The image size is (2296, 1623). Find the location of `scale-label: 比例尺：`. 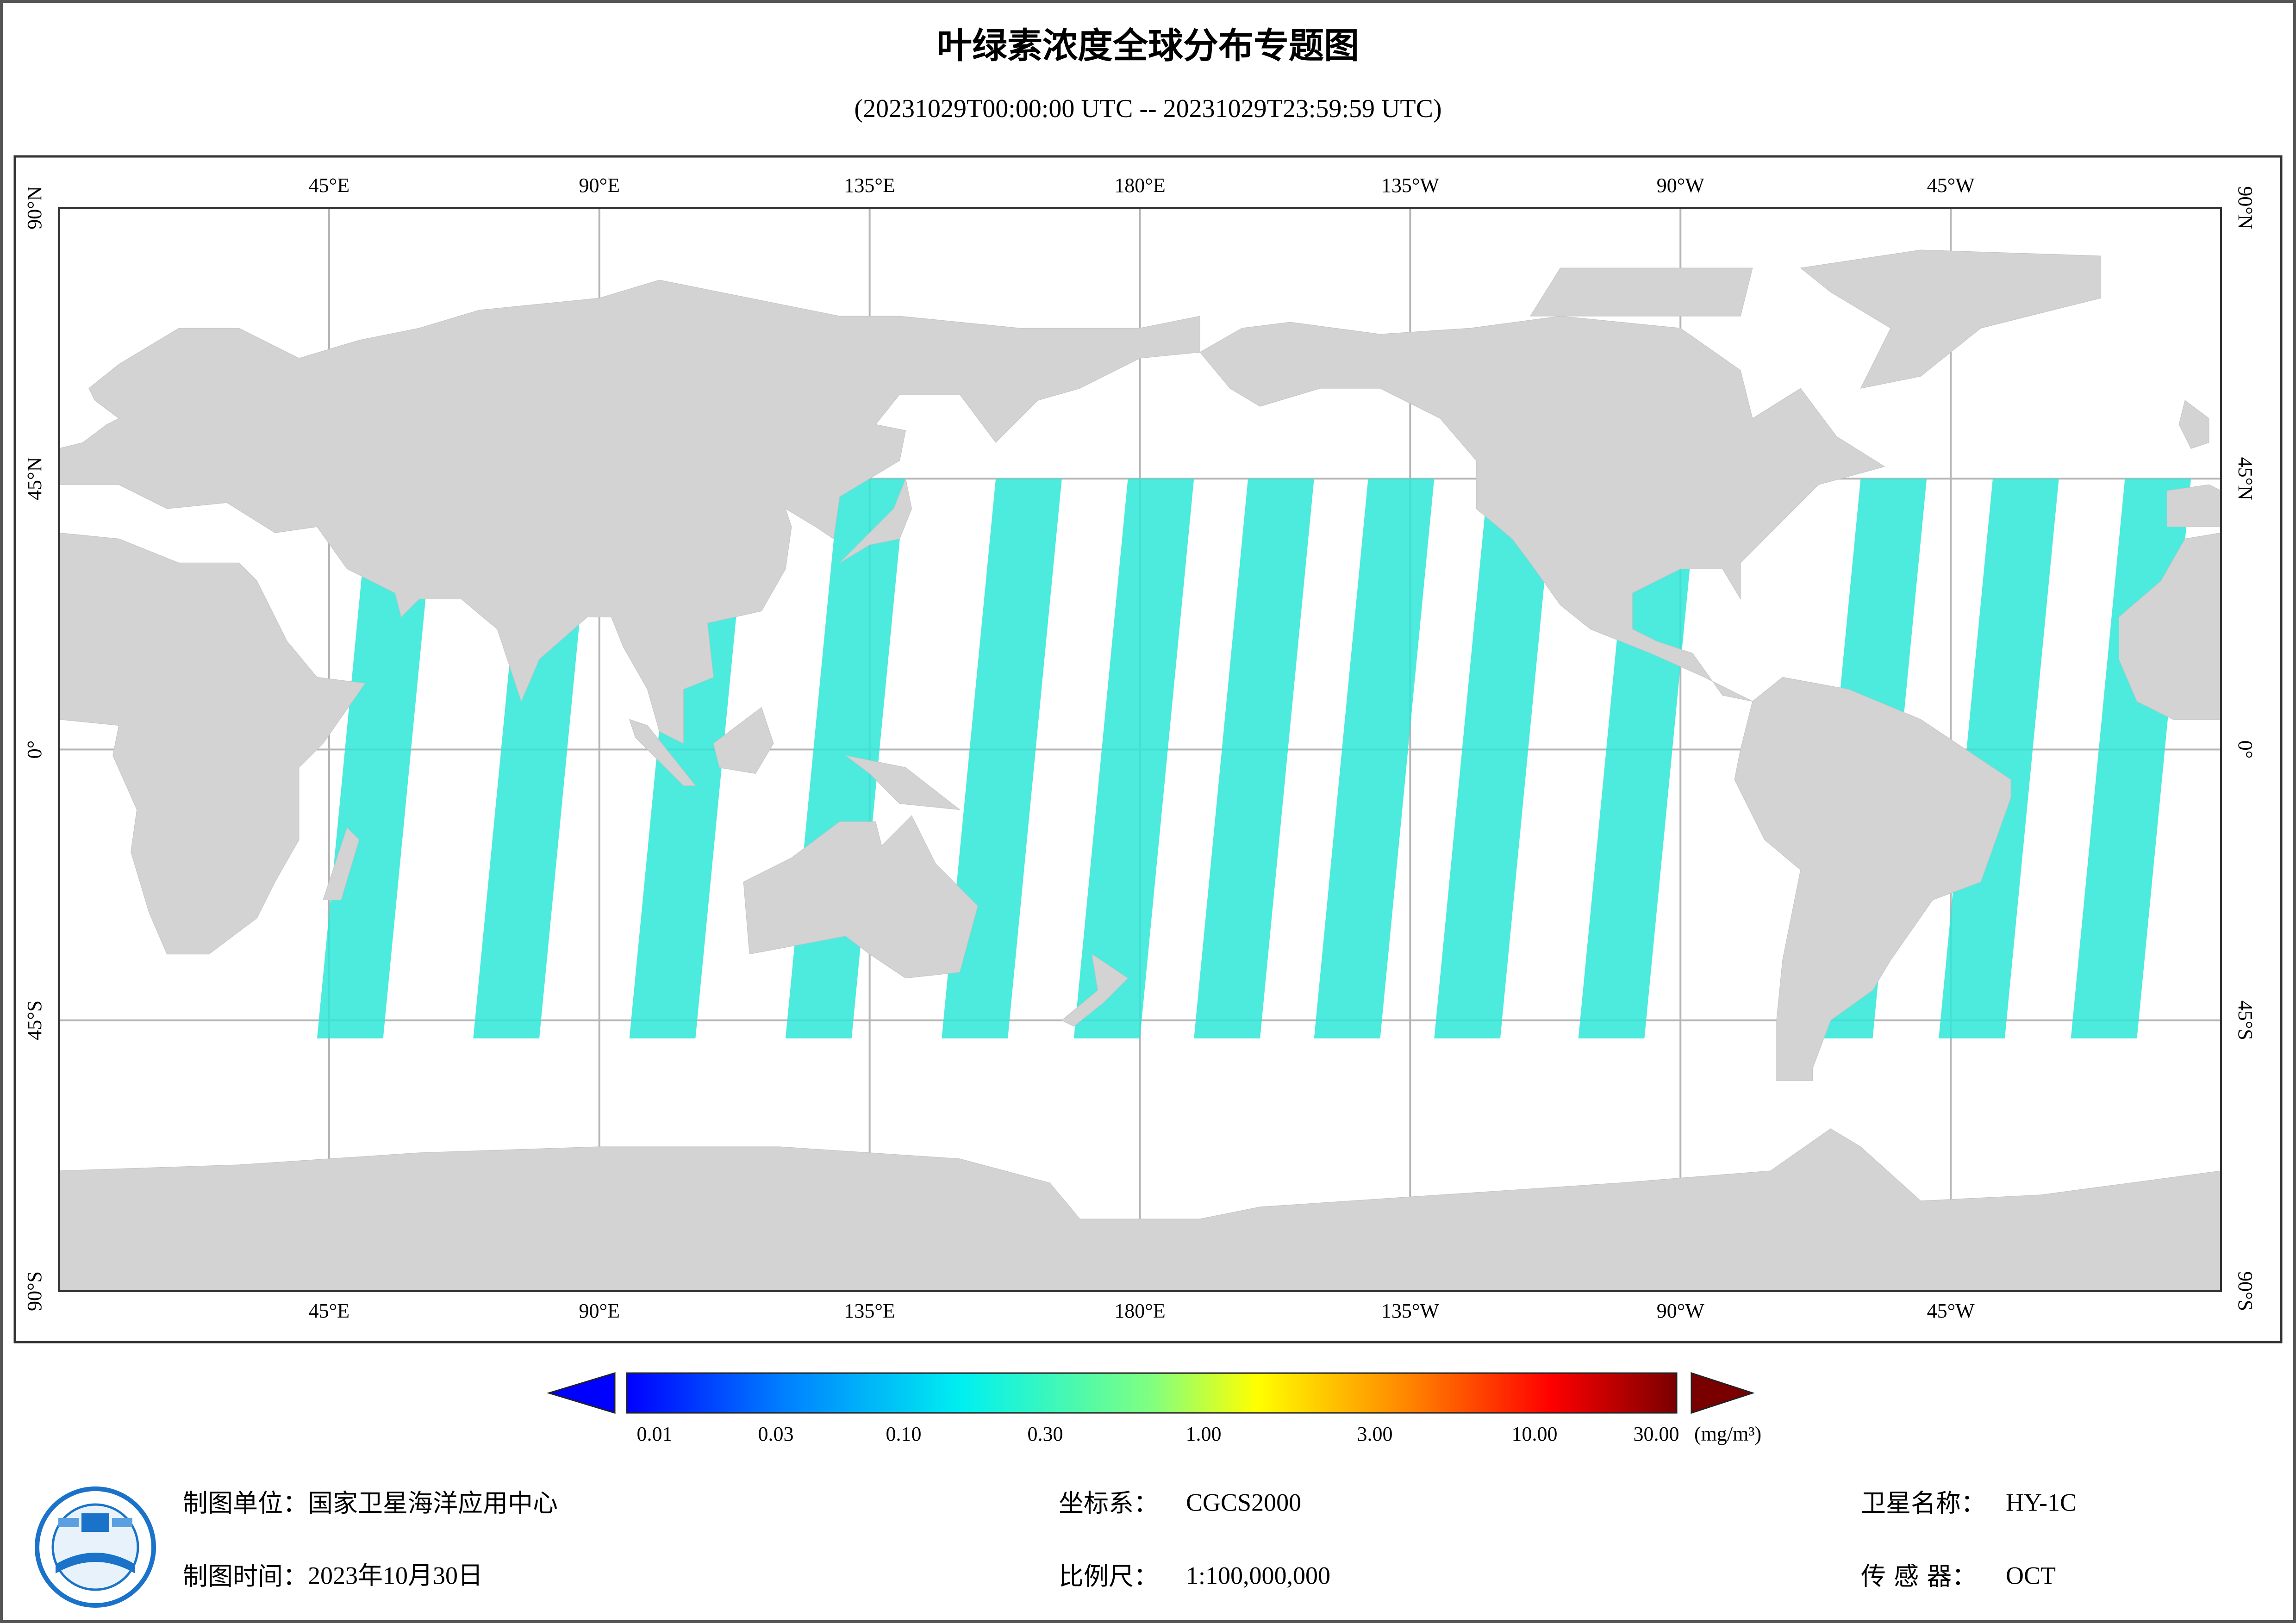

scale-label: 比例尺： is located at coordinates (1109, 1576).